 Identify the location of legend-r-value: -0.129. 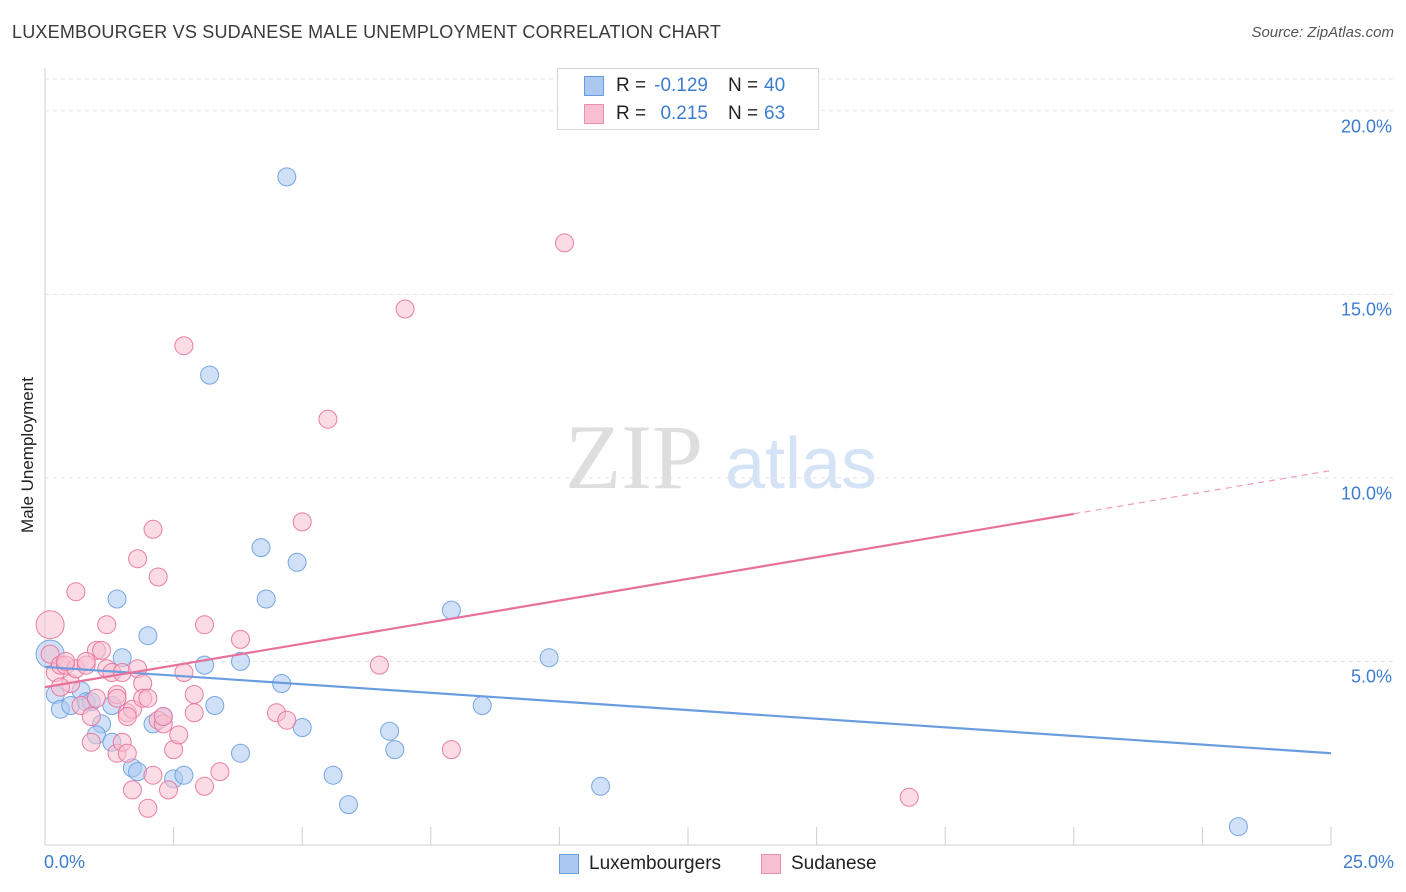
(681, 85).